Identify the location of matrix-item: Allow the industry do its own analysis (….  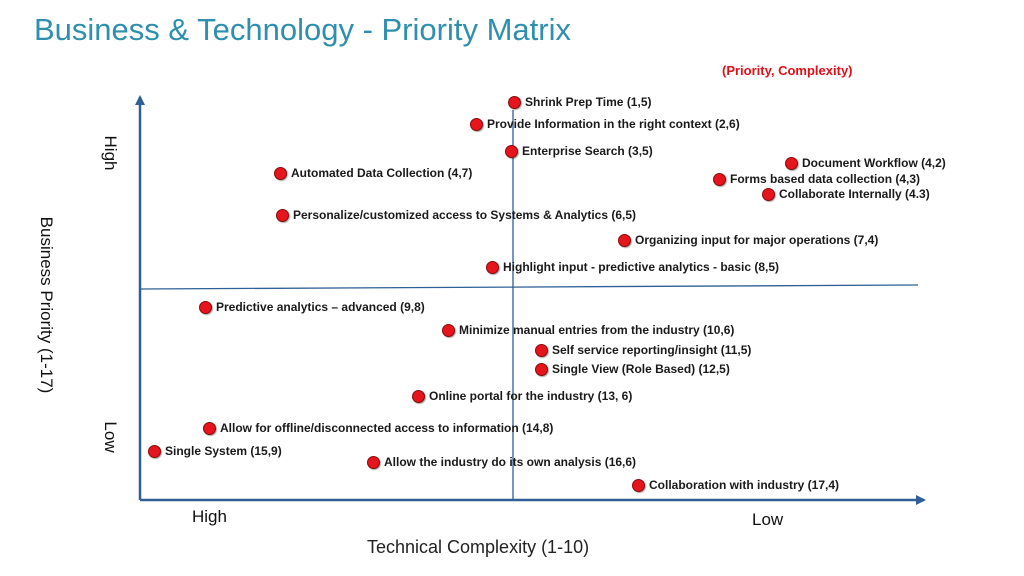
(501, 462).